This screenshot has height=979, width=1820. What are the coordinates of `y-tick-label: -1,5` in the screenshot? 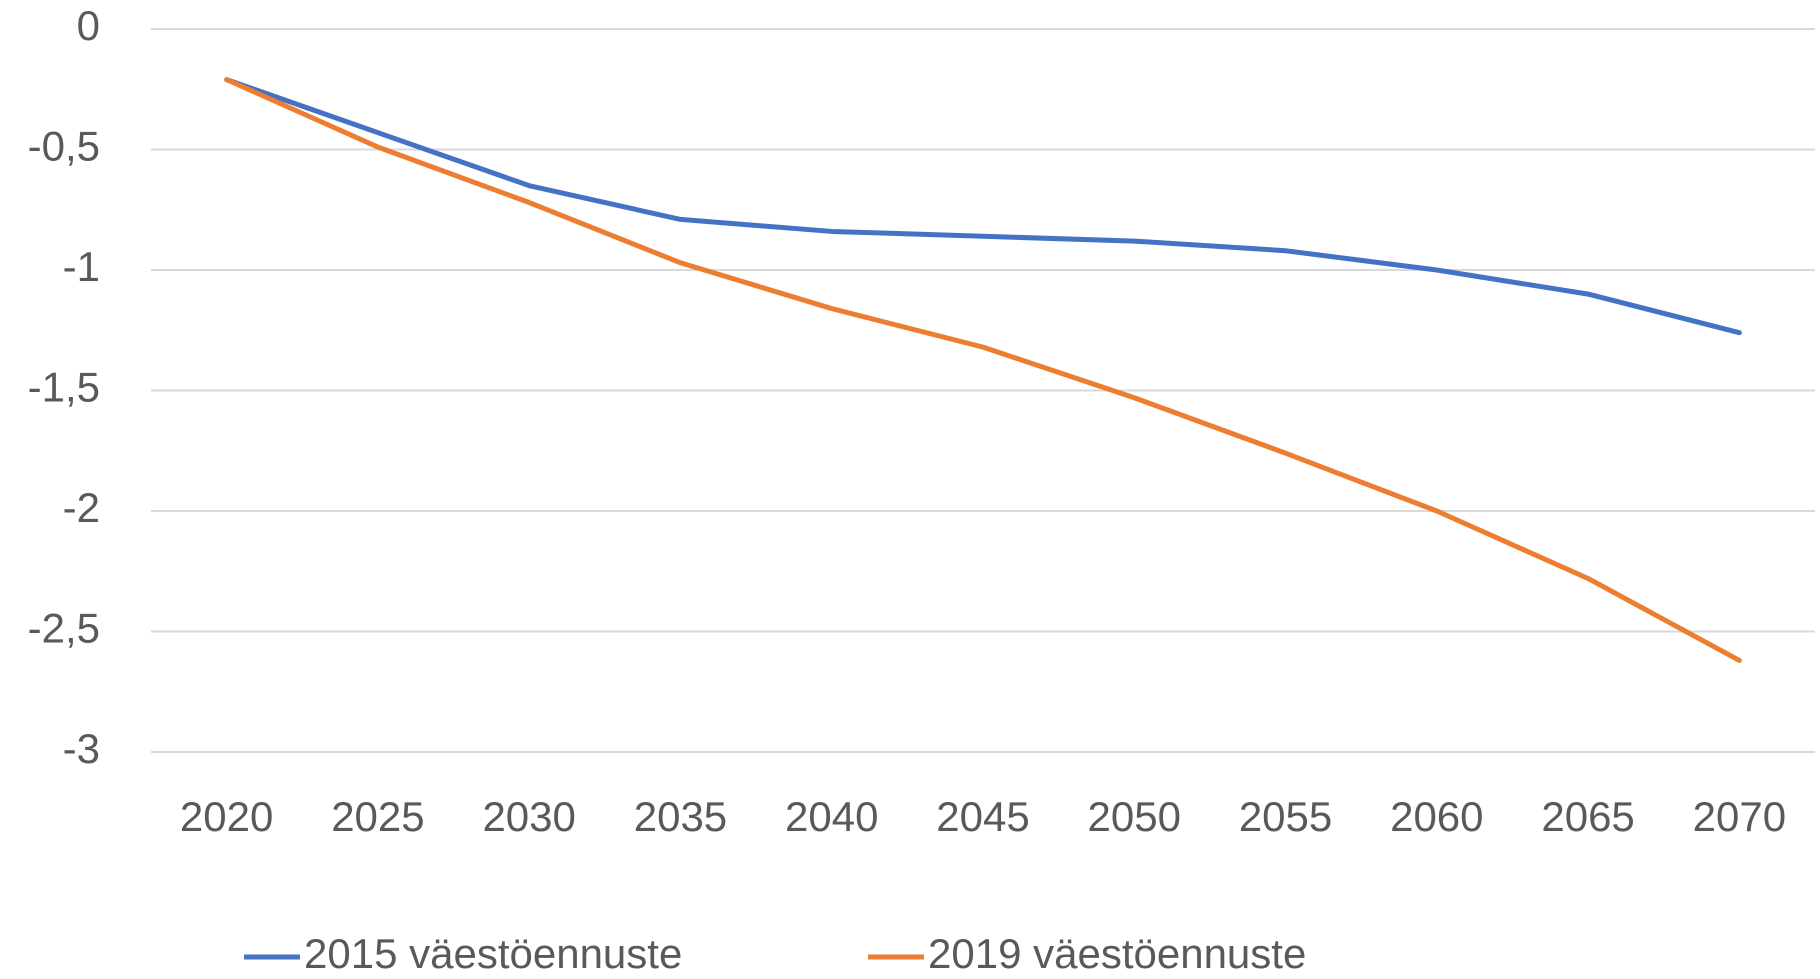 It's located at (64, 387).